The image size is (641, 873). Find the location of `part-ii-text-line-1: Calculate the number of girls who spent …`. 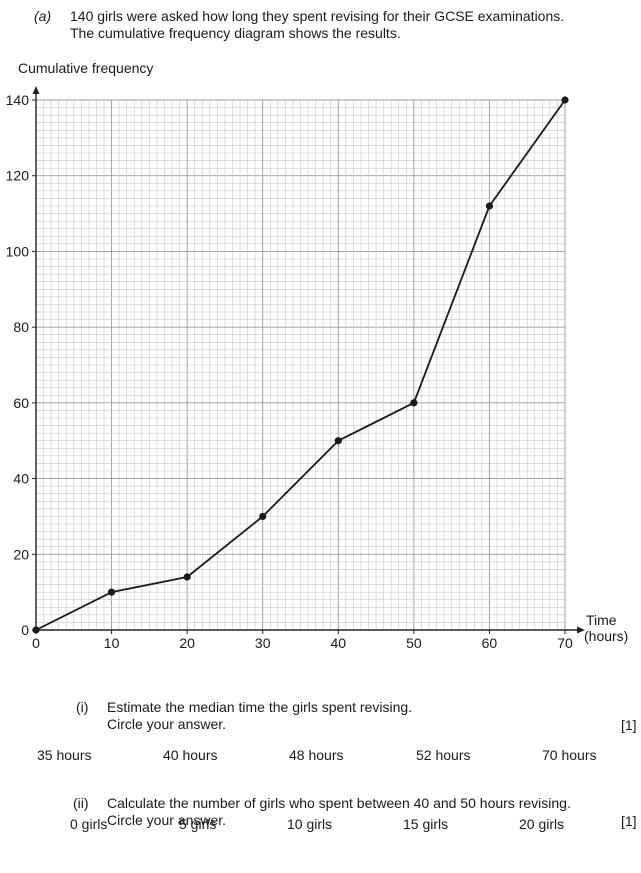

part-ii-text-line-1: Calculate the number of girls who spent … is located at coordinates (339, 803).